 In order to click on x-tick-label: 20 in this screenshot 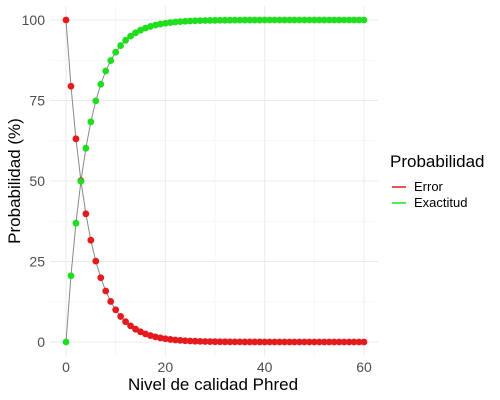, I will do `click(166, 367)`.